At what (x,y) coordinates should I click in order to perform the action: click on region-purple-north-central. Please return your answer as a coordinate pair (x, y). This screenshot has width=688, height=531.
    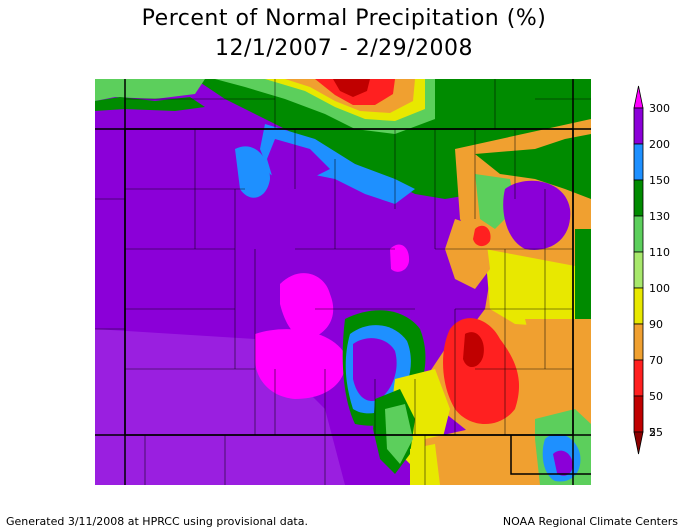
    Looking at the image, I should click on (298, 164).